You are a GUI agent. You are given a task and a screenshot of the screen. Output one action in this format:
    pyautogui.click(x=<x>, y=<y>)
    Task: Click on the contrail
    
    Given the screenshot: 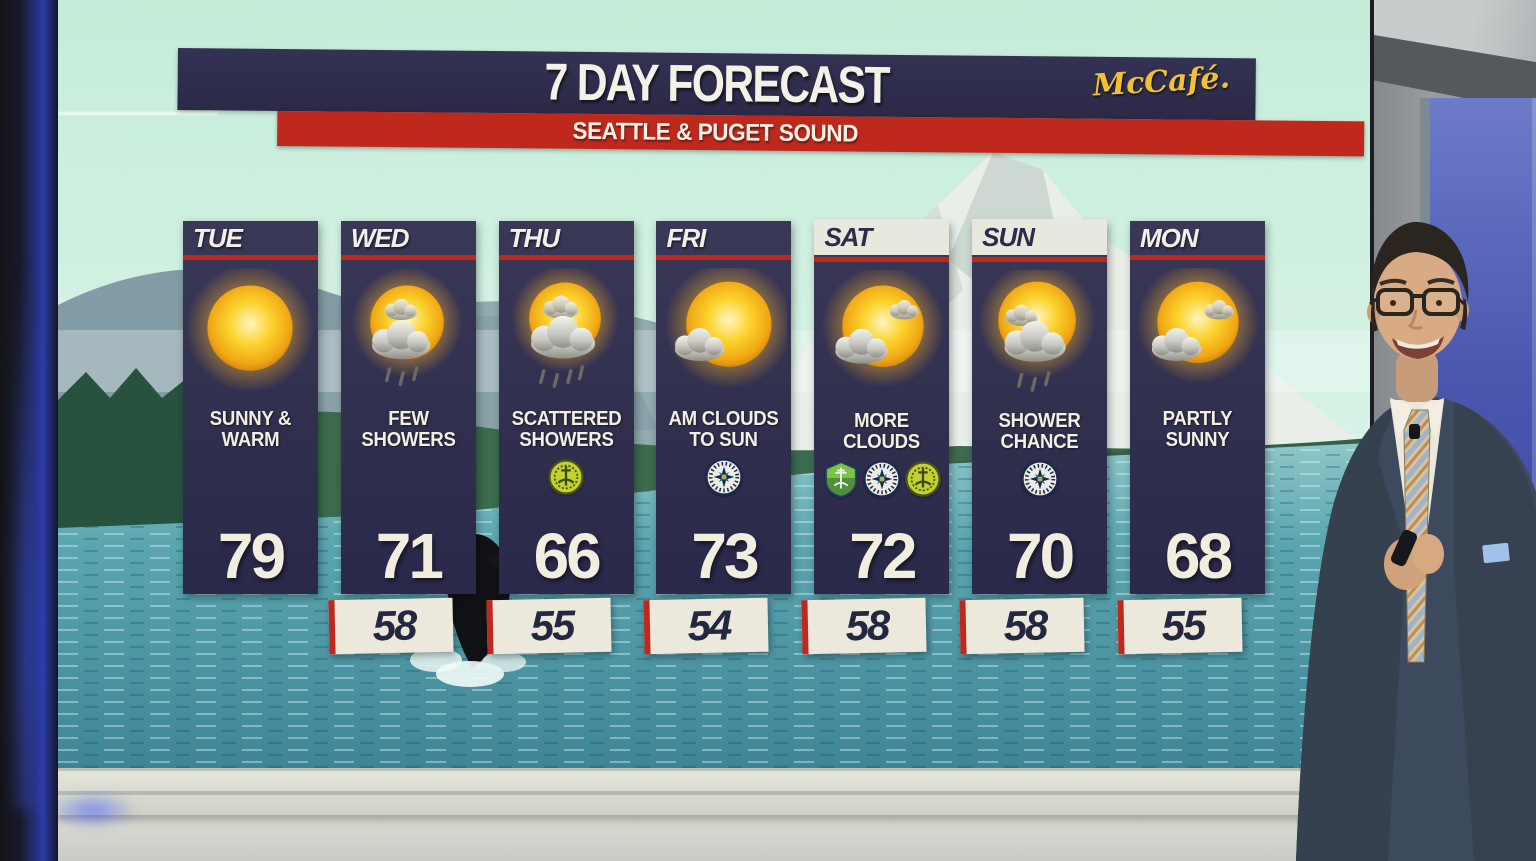 What is the action you would take?
    pyautogui.click(x=138, y=113)
    